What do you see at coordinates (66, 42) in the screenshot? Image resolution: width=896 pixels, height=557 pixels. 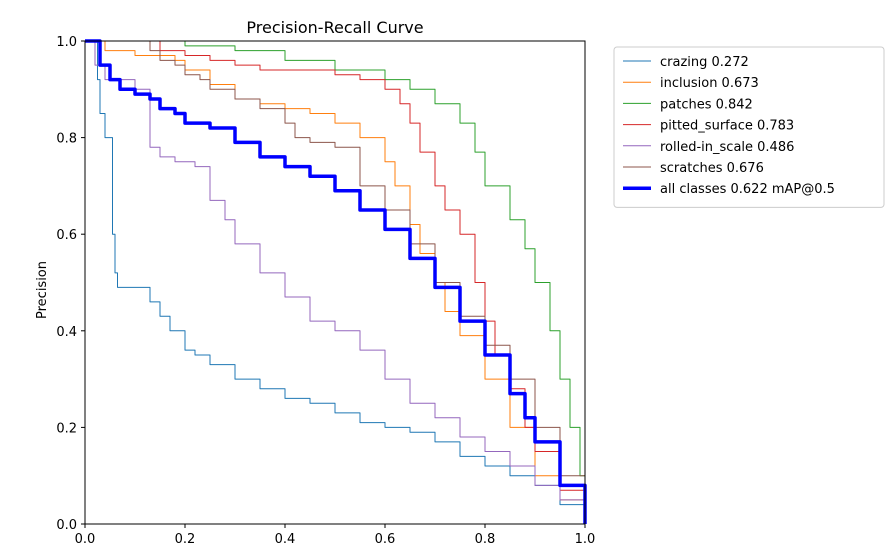 I see `y-tick-label: 1.0` at bounding box center [66, 42].